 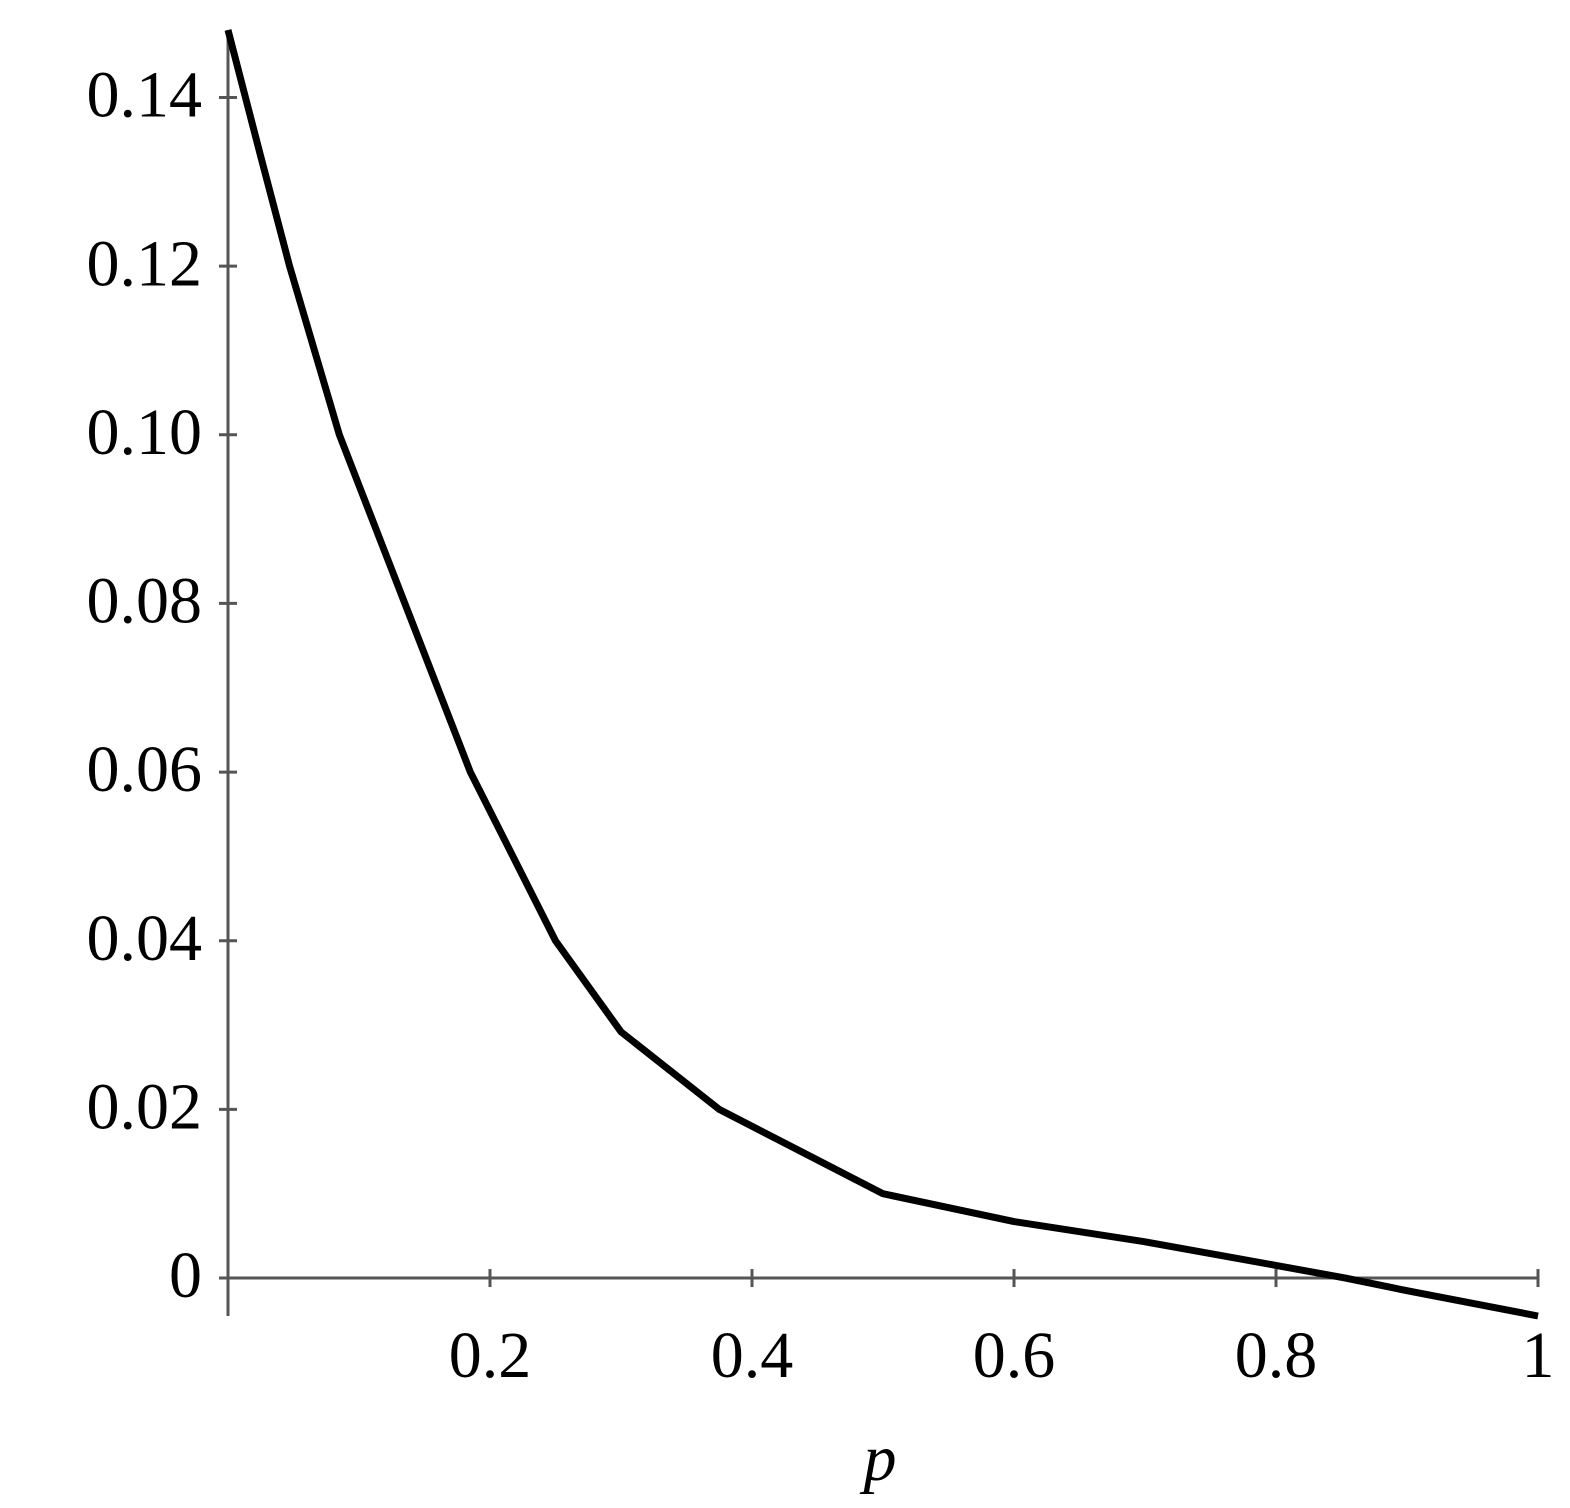 I want to click on y-tick-label: 0.10, so click(x=145, y=432).